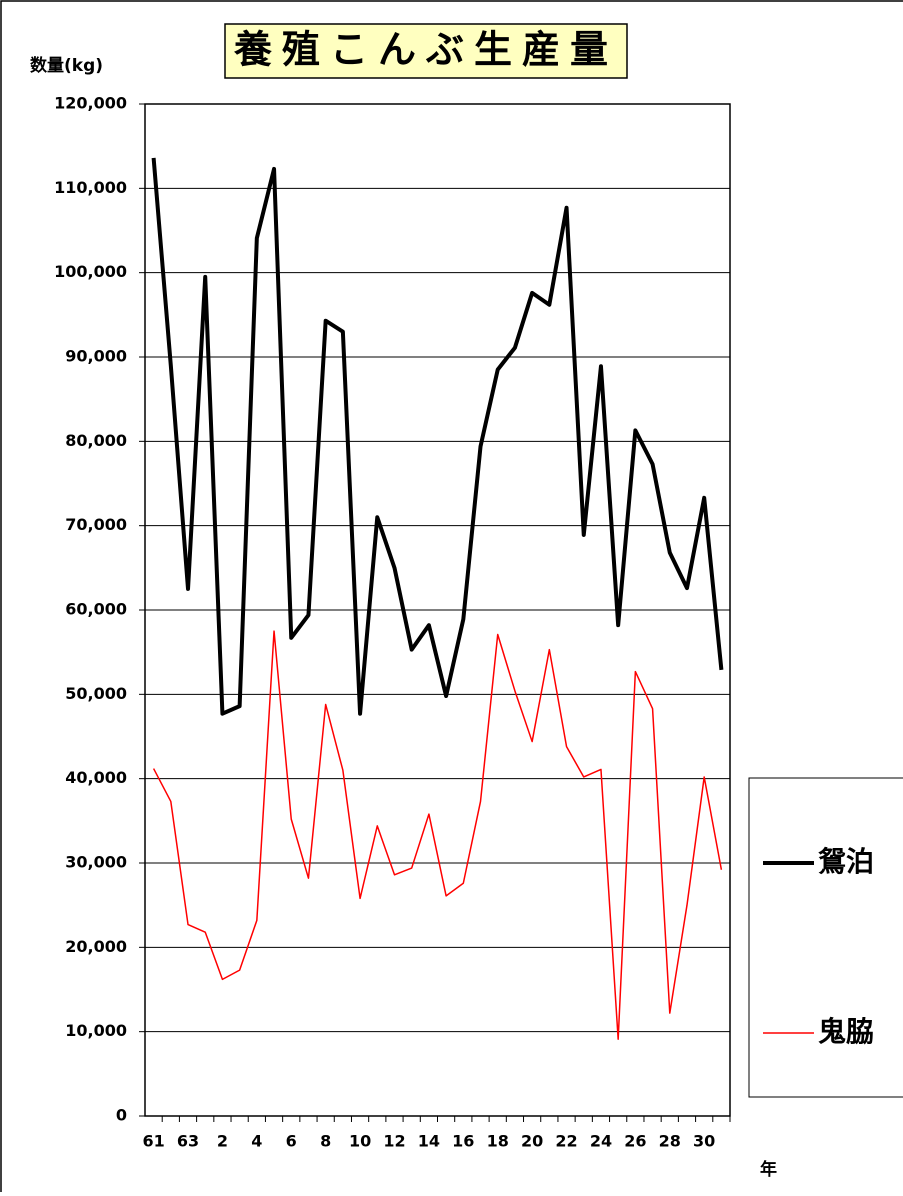 This screenshot has width=903, height=1196. I want to click on title-box, so click(426, 51).